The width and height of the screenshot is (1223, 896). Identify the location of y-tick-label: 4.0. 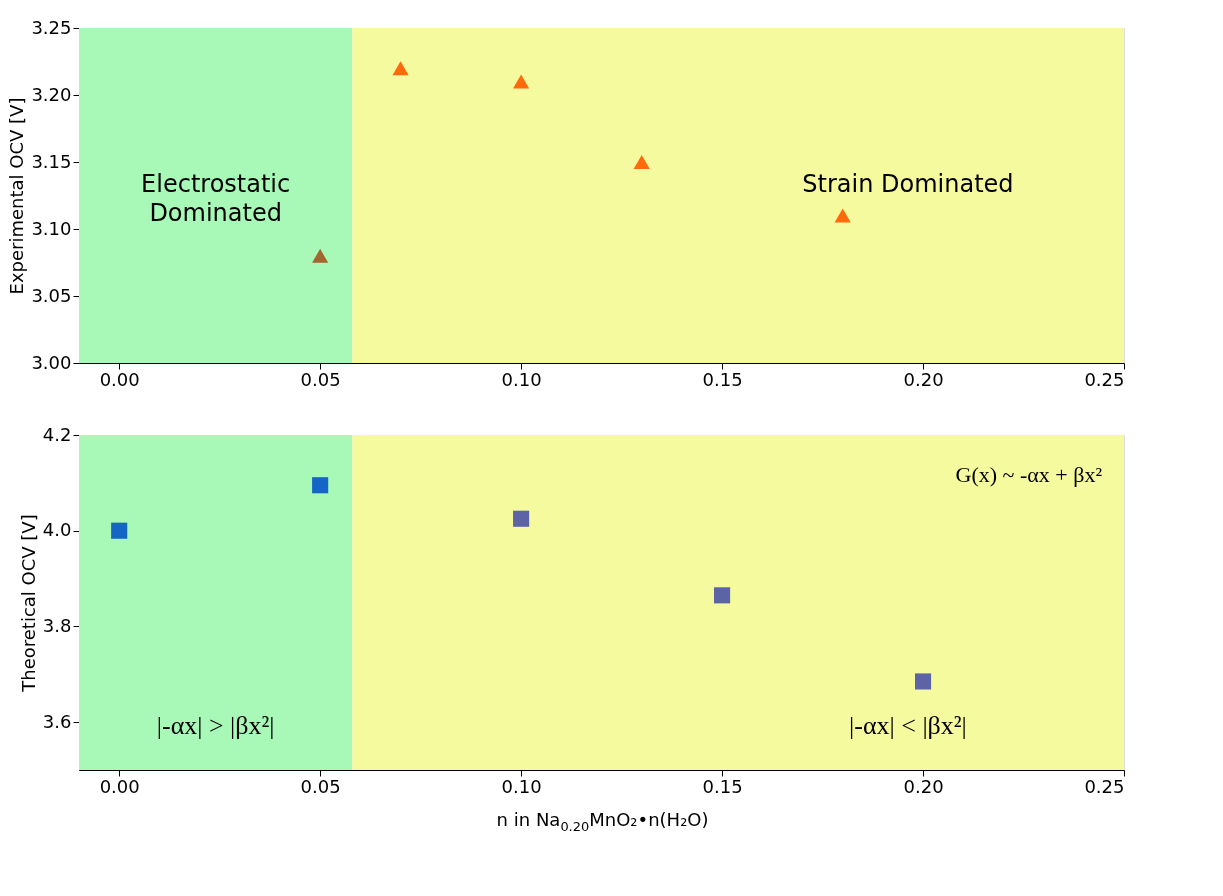
(57, 530).